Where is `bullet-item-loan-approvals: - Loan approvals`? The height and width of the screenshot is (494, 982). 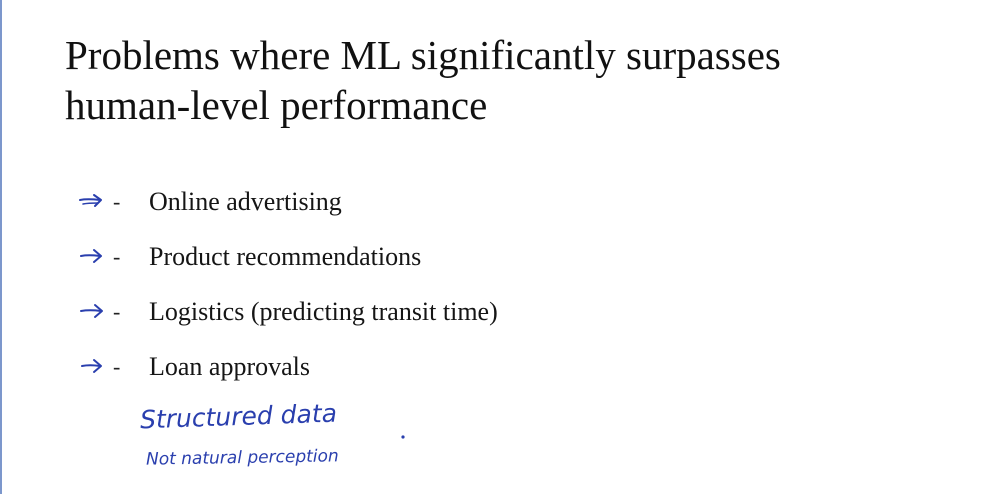 bullet-item-loan-approvals: - Loan approvals is located at coordinates (300, 367).